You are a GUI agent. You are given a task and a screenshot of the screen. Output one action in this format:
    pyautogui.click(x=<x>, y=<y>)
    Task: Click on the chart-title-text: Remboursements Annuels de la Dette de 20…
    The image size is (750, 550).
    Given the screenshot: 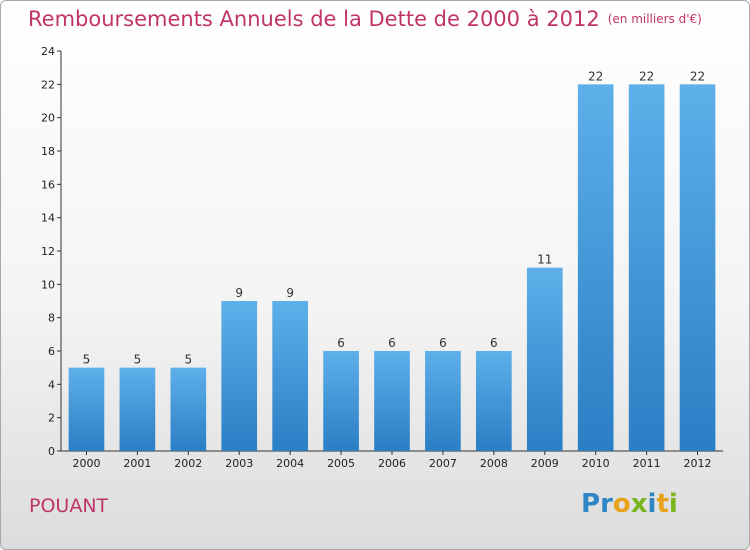 What is the action you would take?
    pyautogui.click(x=314, y=19)
    